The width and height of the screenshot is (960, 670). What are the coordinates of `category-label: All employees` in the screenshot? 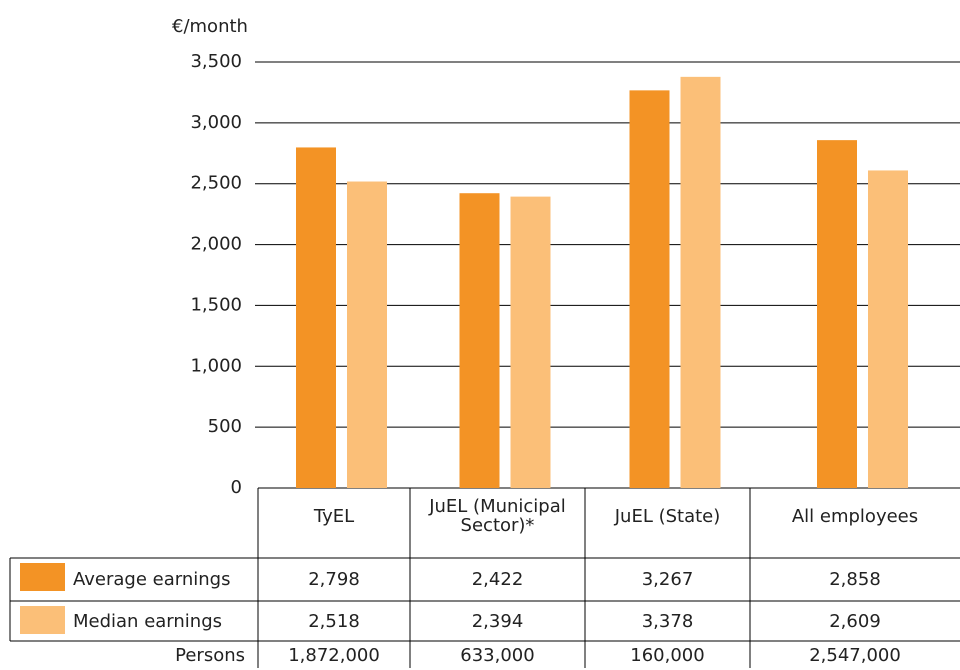 It's located at (855, 516).